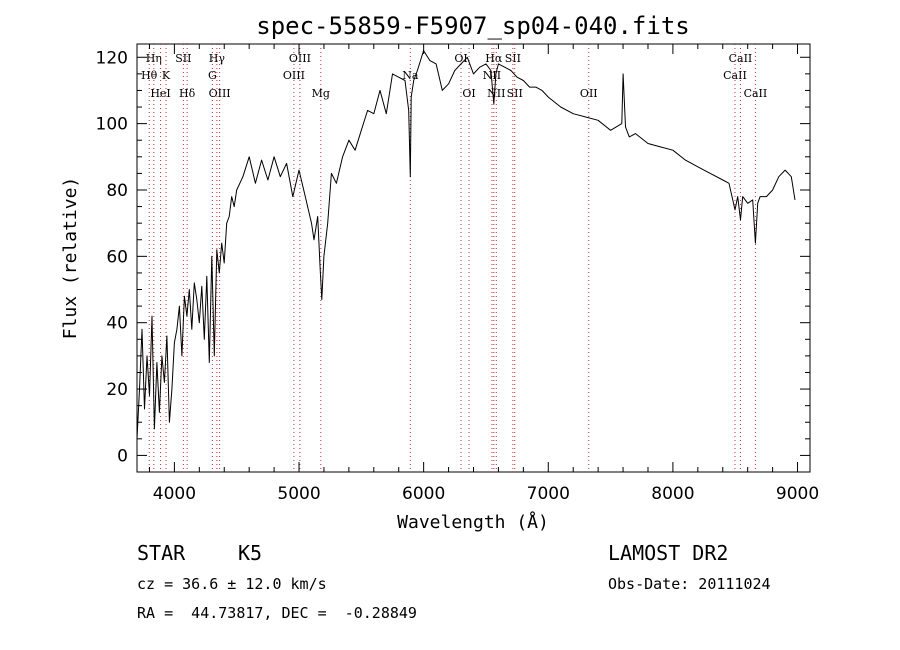 This screenshot has width=900, height=650. What do you see at coordinates (232, 584) in the screenshot?
I see `radial-velocity: cz = 36.6 ± 12.0 km/s` at bounding box center [232, 584].